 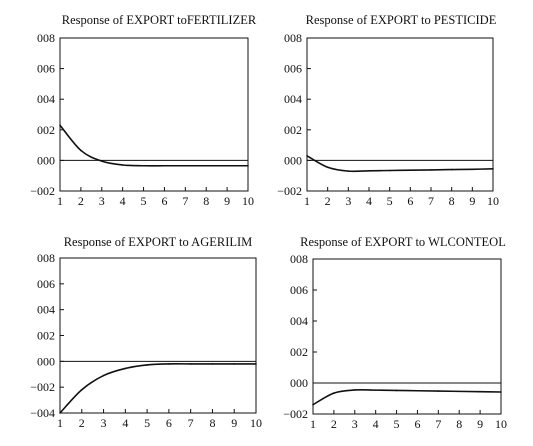 I want to click on panel-wlconteol-x-axis: 1 2 3 4 5 6 7 8 9 10, so click(x=408, y=420).